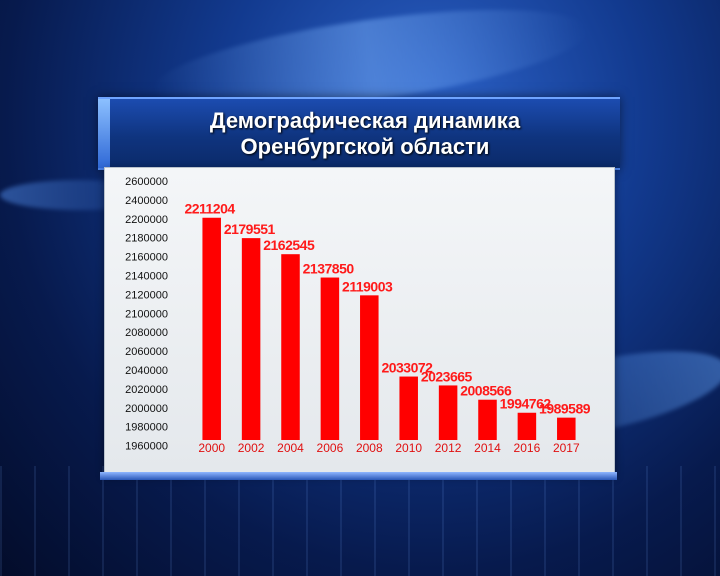 The width and height of the screenshot is (720, 576). What do you see at coordinates (146, 182) in the screenshot?
I see `y-tick-label: 2600000` at bounding box center [146, 182].